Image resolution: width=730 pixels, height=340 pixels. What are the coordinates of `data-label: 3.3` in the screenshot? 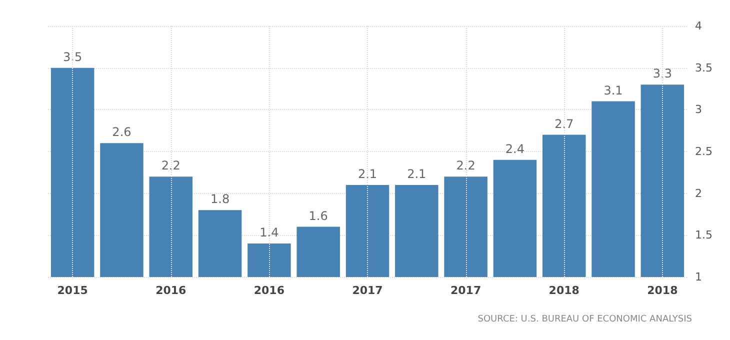 It's located at (662, 73).